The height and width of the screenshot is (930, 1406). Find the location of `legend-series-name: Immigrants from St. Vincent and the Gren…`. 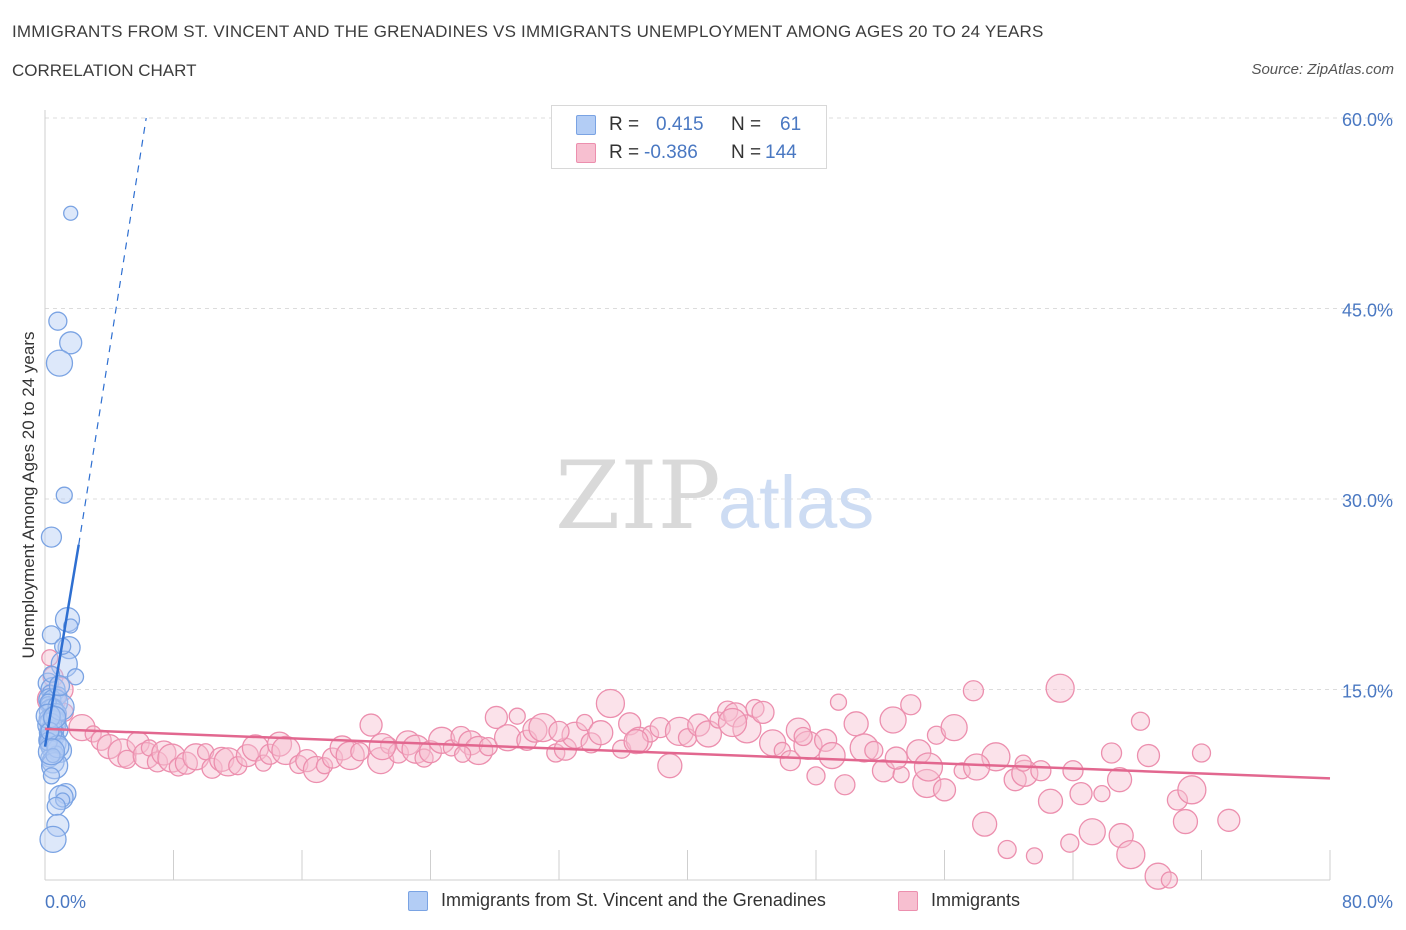

legend-series-name: Immigrants from St. Vincent and the Gren… is located at coordinates (633, 900).